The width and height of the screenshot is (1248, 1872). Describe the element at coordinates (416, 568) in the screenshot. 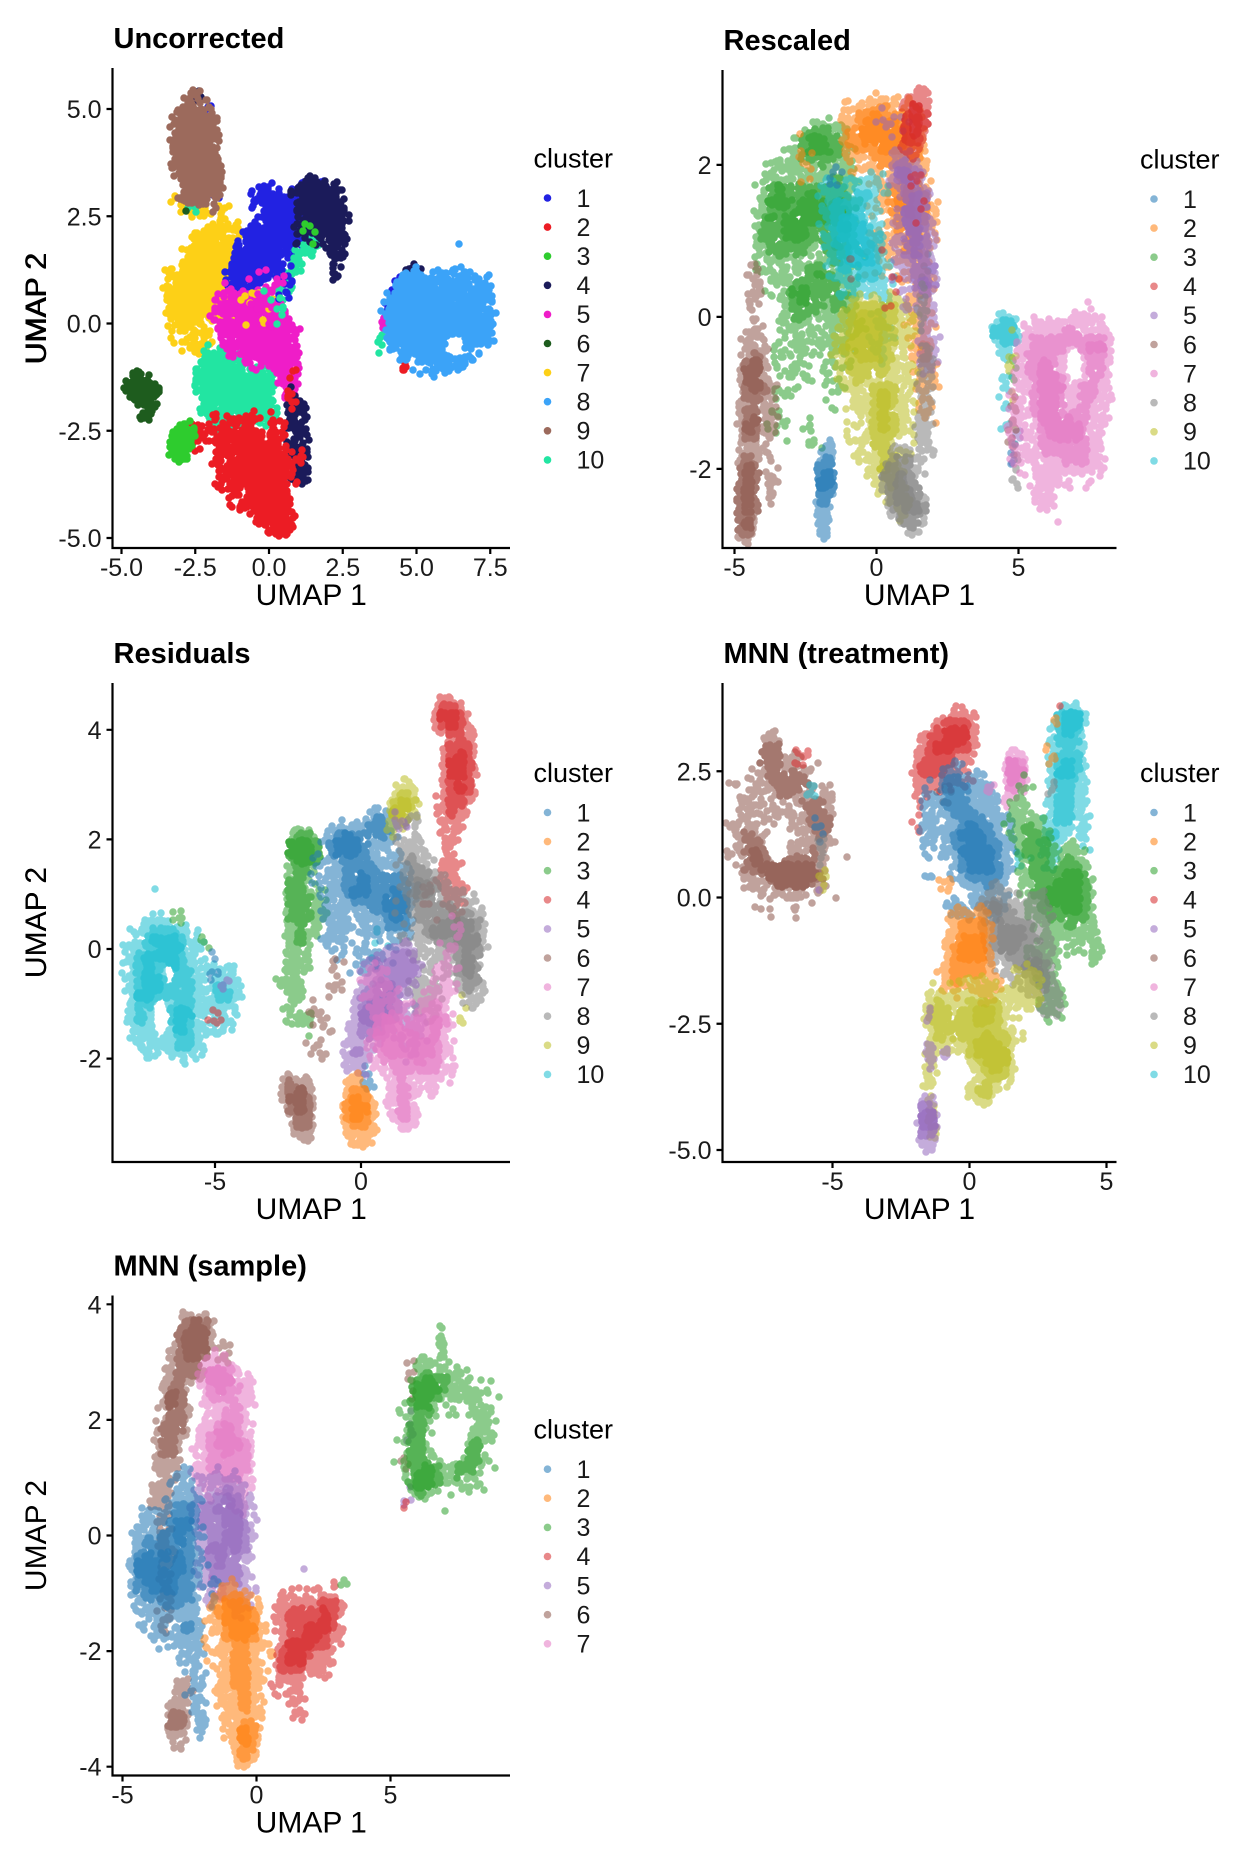

I see `svg-text: 5.0` at that location.